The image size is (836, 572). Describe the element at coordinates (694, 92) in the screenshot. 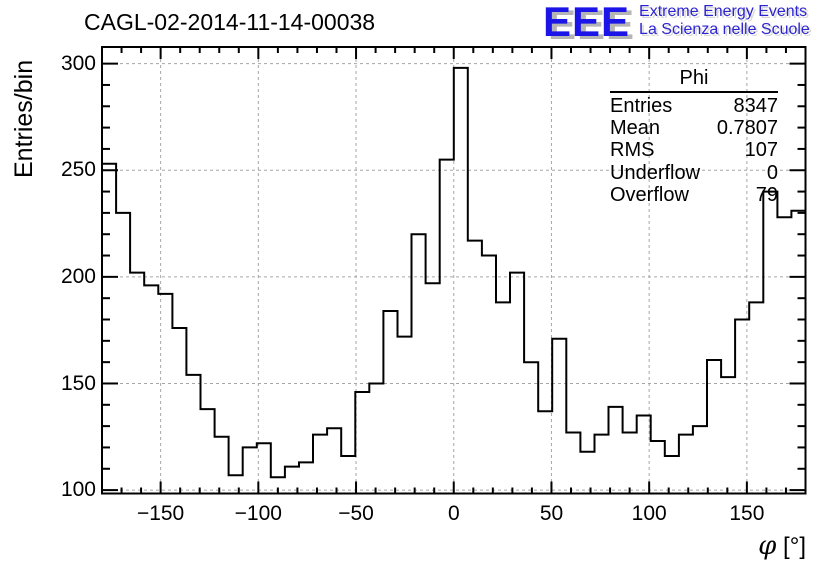

I see `stats-box-separator` at that location.